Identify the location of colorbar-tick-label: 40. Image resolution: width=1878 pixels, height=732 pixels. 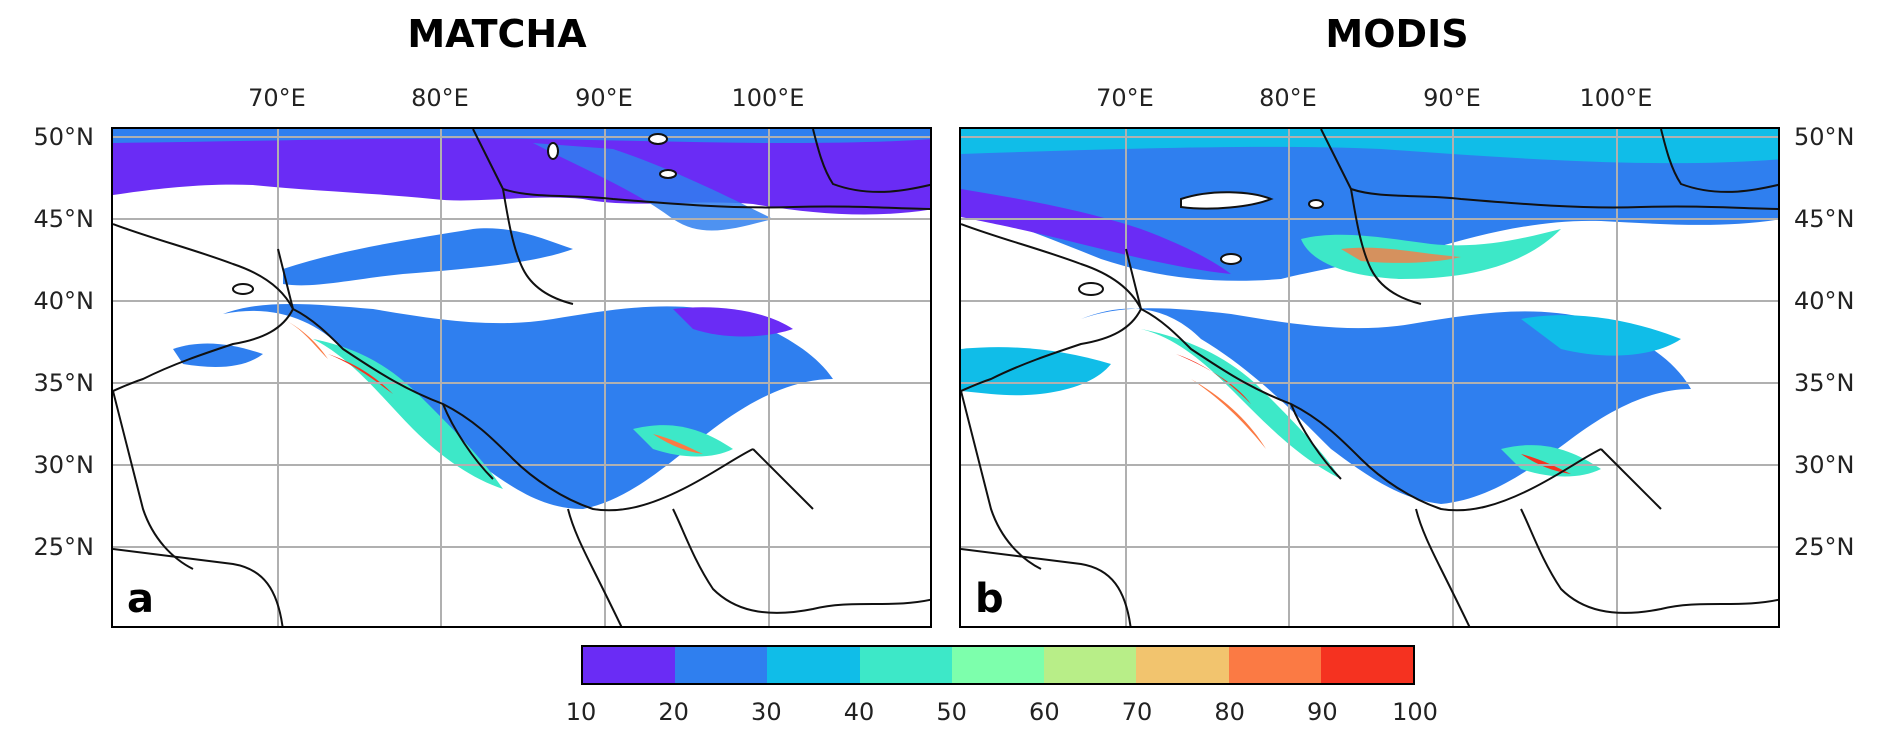
(859, 712).